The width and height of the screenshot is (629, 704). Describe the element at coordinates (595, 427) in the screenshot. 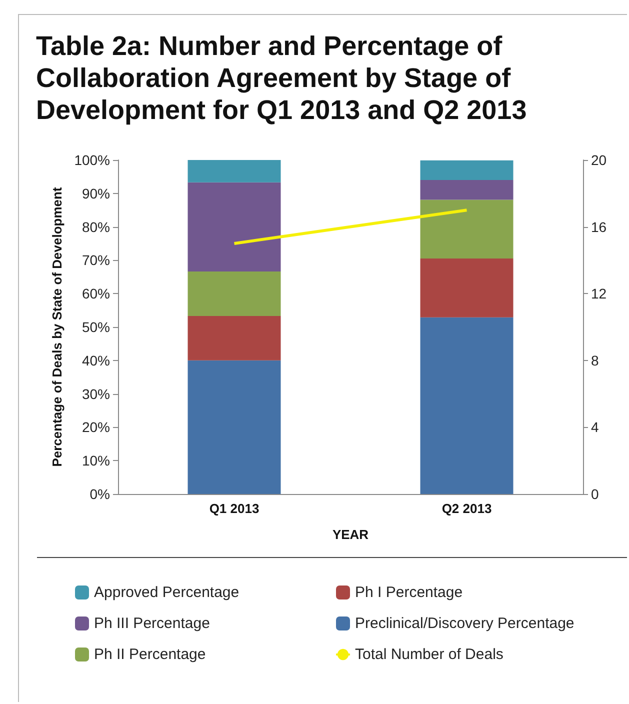

I see `y2-tick-label: 4` at that location.